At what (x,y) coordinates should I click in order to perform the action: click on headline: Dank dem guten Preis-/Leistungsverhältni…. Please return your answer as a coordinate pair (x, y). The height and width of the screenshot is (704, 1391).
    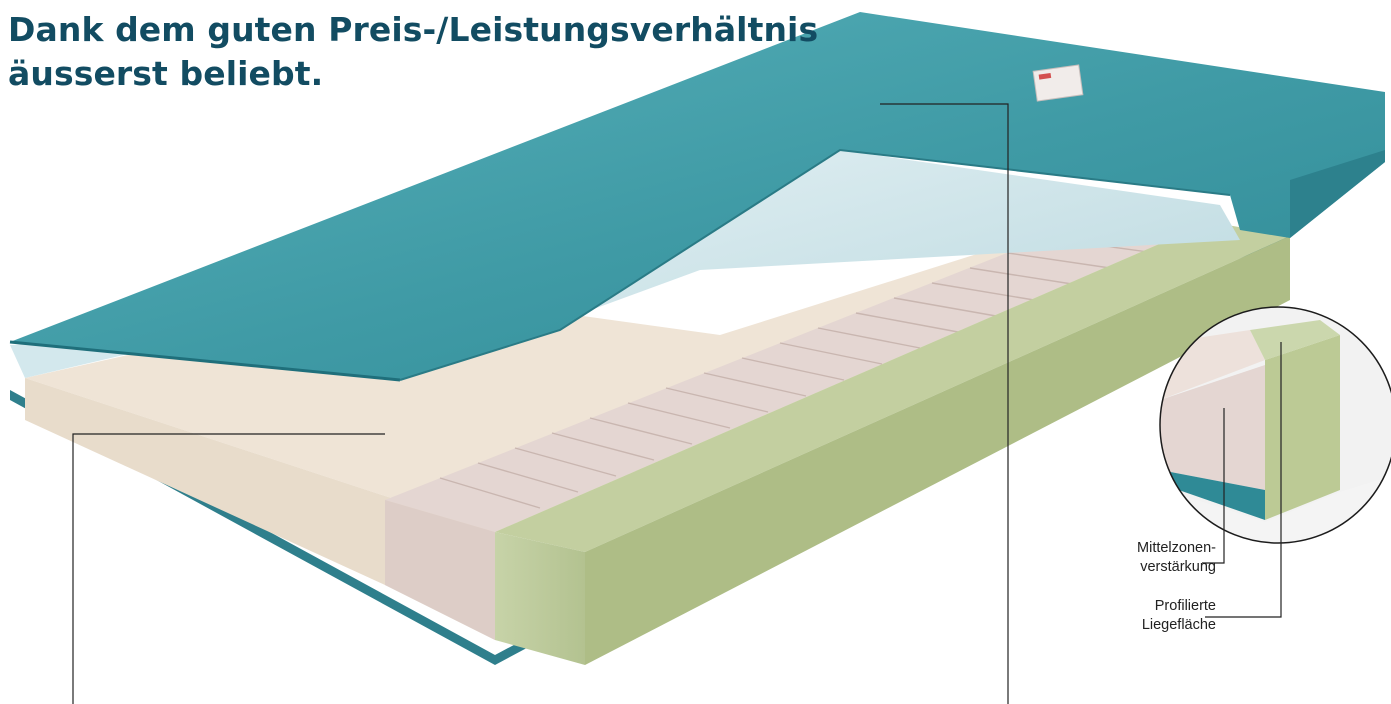
    Looking at the image, I should click on (413, 52).